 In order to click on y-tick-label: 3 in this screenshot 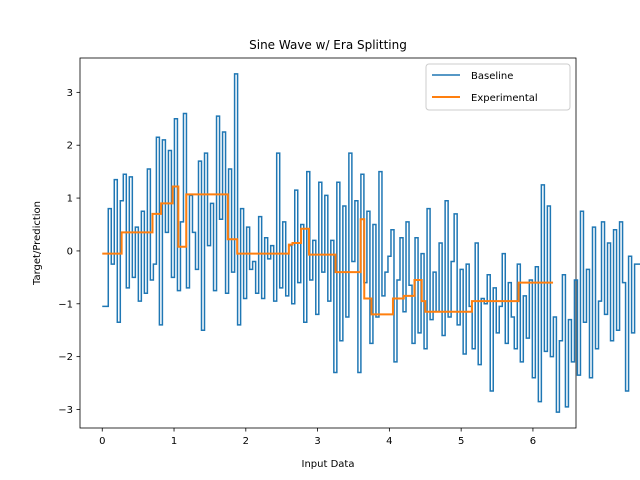, I will do `click(70, 93)`.